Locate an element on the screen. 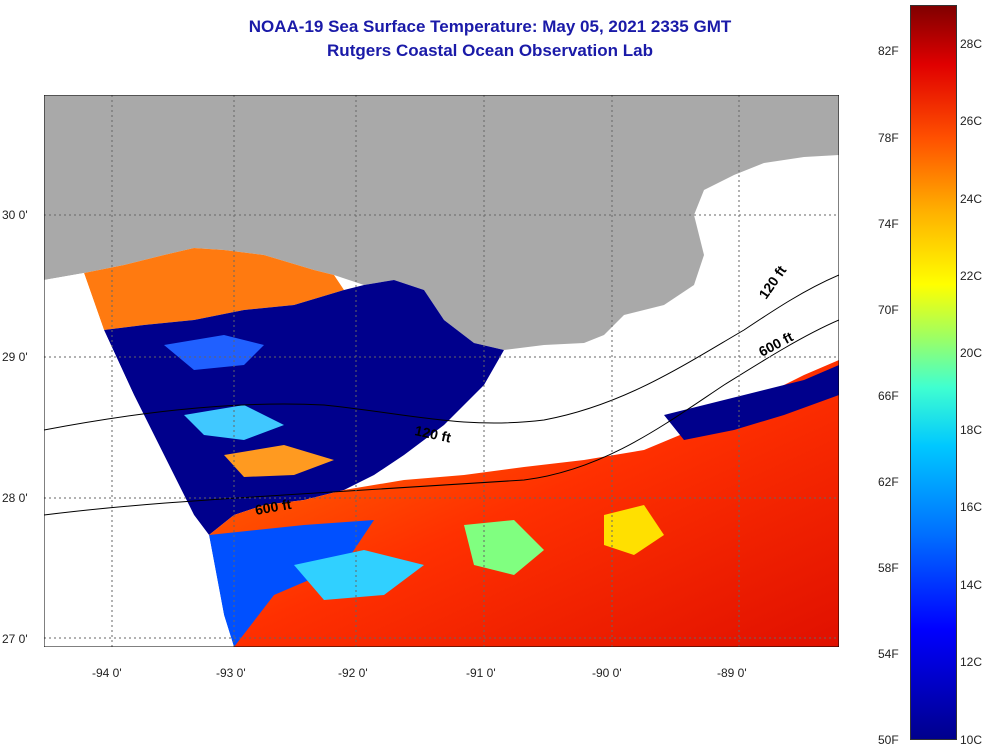 This screenshot has height=754, width=992. colorbar-f-label: 78F is located at coordinates (888, 138).